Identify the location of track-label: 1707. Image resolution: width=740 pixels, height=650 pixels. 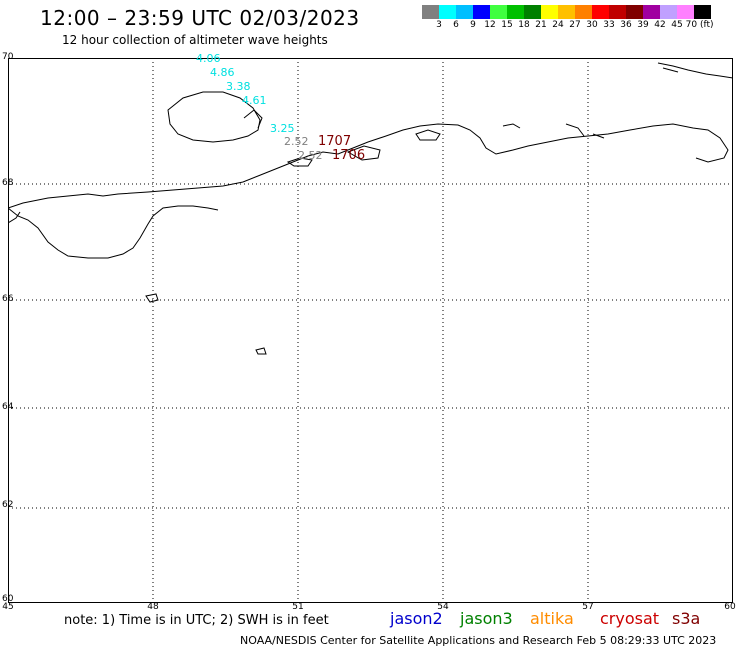
(335, 141).